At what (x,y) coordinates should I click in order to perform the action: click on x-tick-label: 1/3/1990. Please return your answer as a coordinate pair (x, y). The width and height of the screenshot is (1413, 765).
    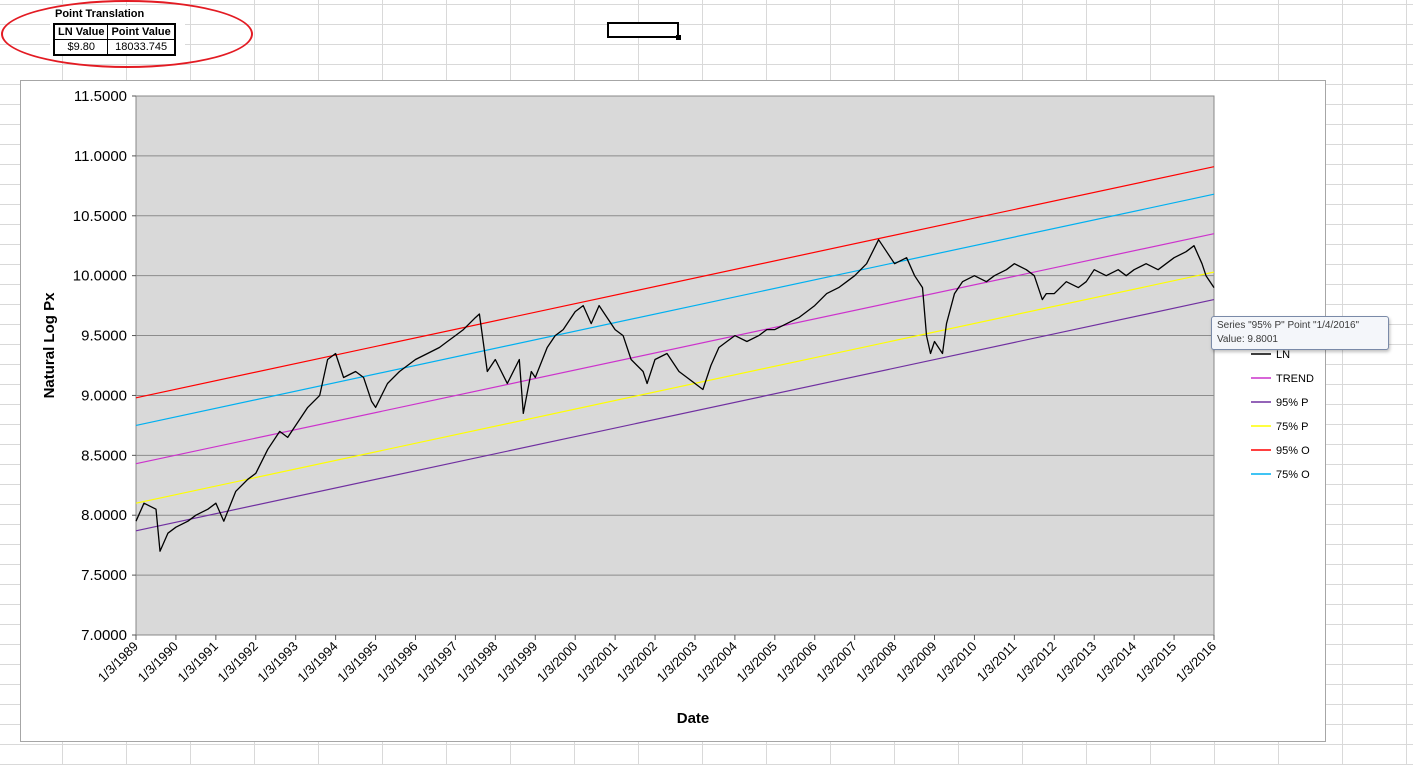
    Looking at the image, I should click on (158, 662).